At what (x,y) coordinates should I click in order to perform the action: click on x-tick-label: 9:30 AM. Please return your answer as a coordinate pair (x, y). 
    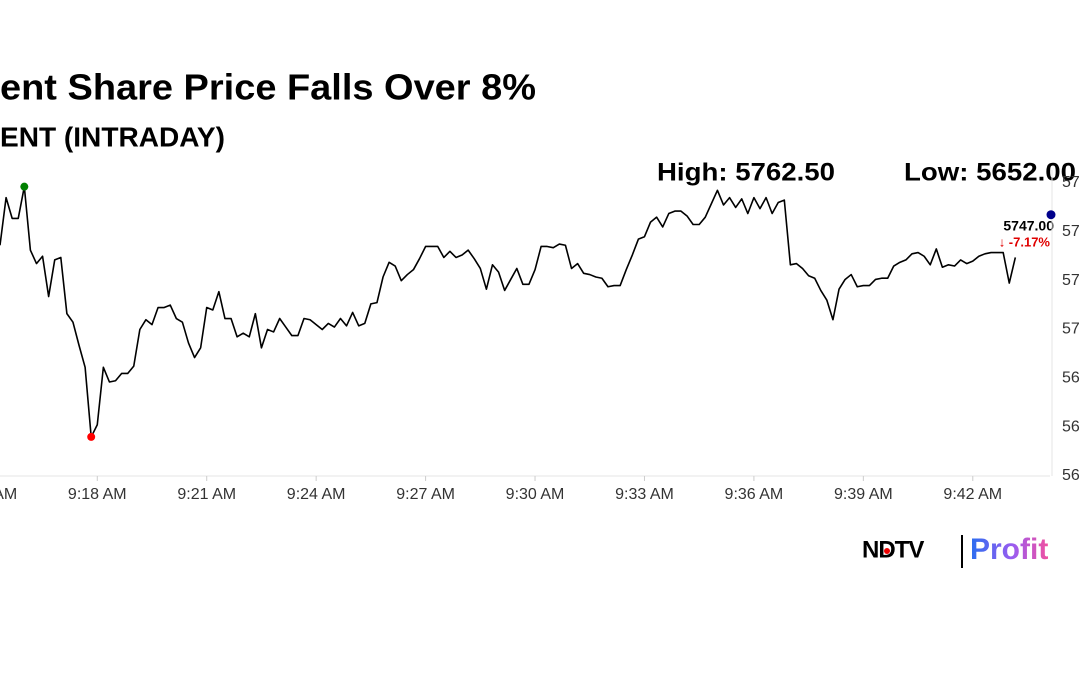
    Looking at the image, I should click on (535, 494).